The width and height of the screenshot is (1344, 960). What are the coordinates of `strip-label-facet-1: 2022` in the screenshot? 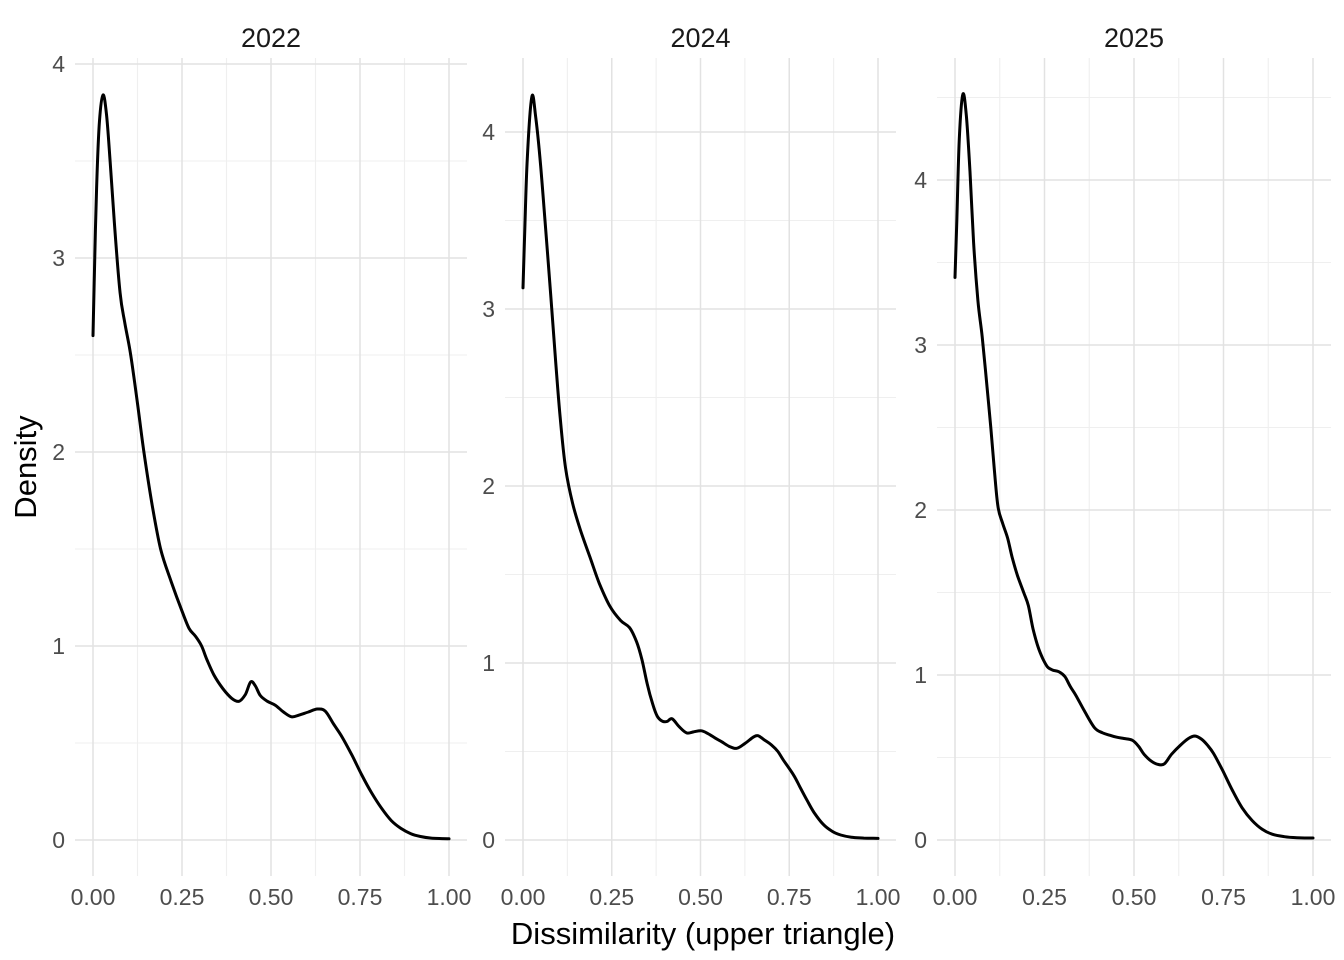 It's located at (271, 38).